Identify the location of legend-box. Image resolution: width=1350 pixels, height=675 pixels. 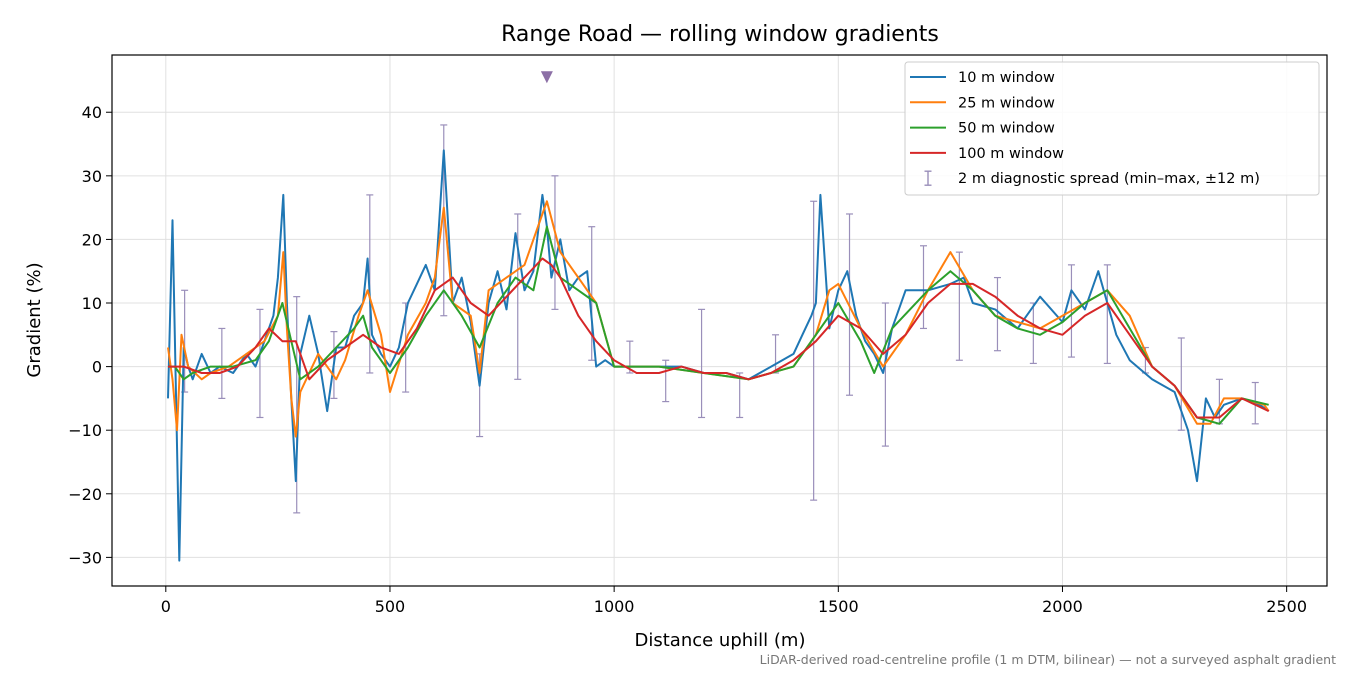
(1112, 128).